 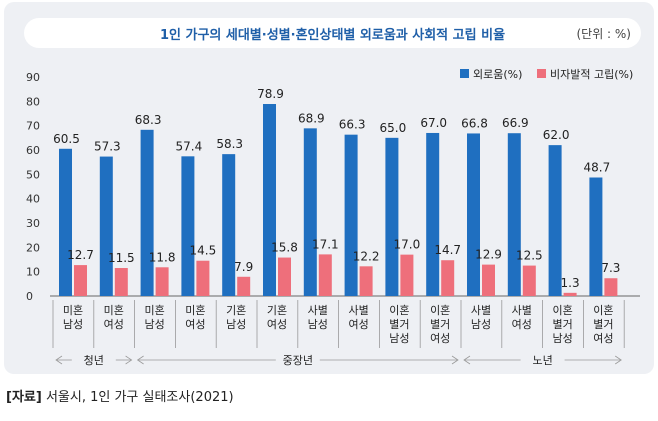 What do you see at coordinates (33, 247) in the screenshot?
I see `y-tick-label: 20` at bounding box center [33, 247].